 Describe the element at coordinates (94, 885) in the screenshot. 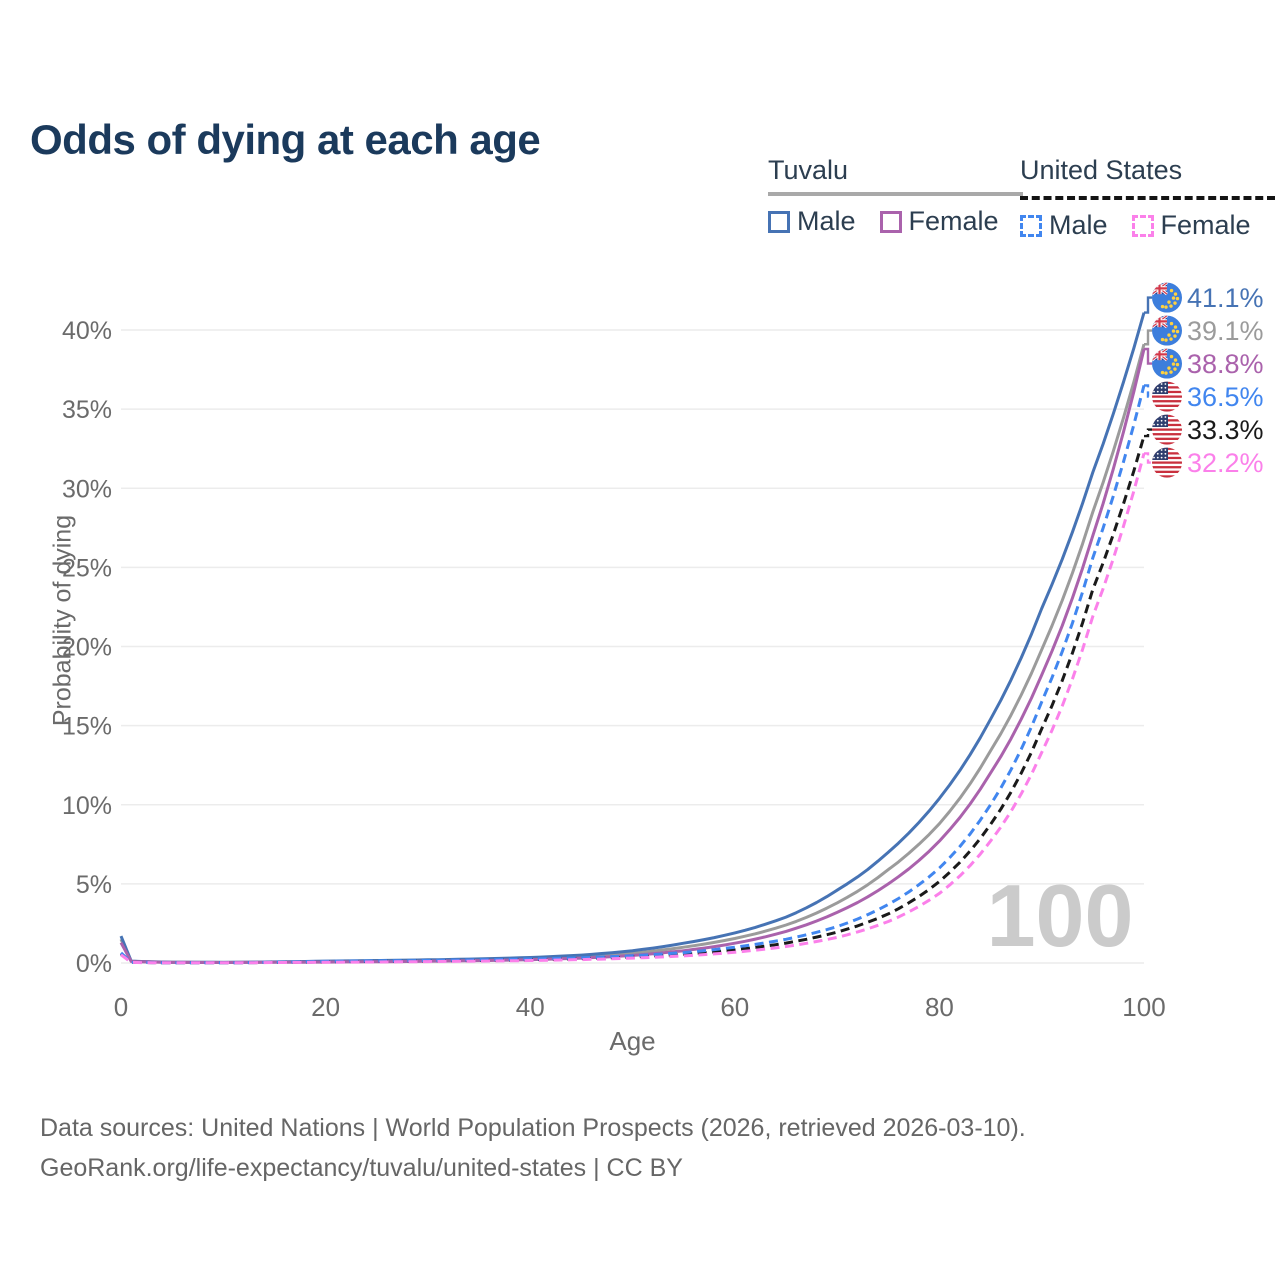

I see `y-tick-label-5: 5%` at that location.